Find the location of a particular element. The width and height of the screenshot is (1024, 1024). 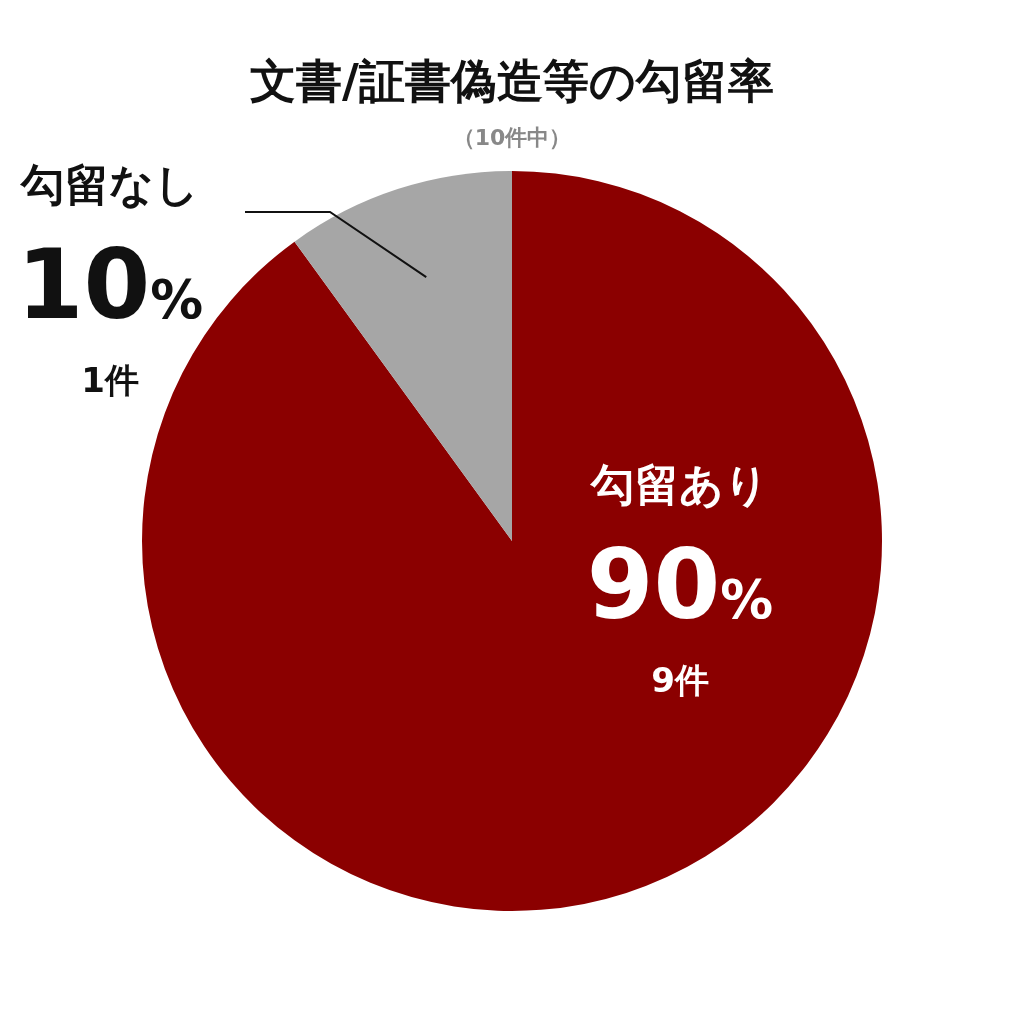

subtitle: （10件中） is located at coordinates (512, 137).